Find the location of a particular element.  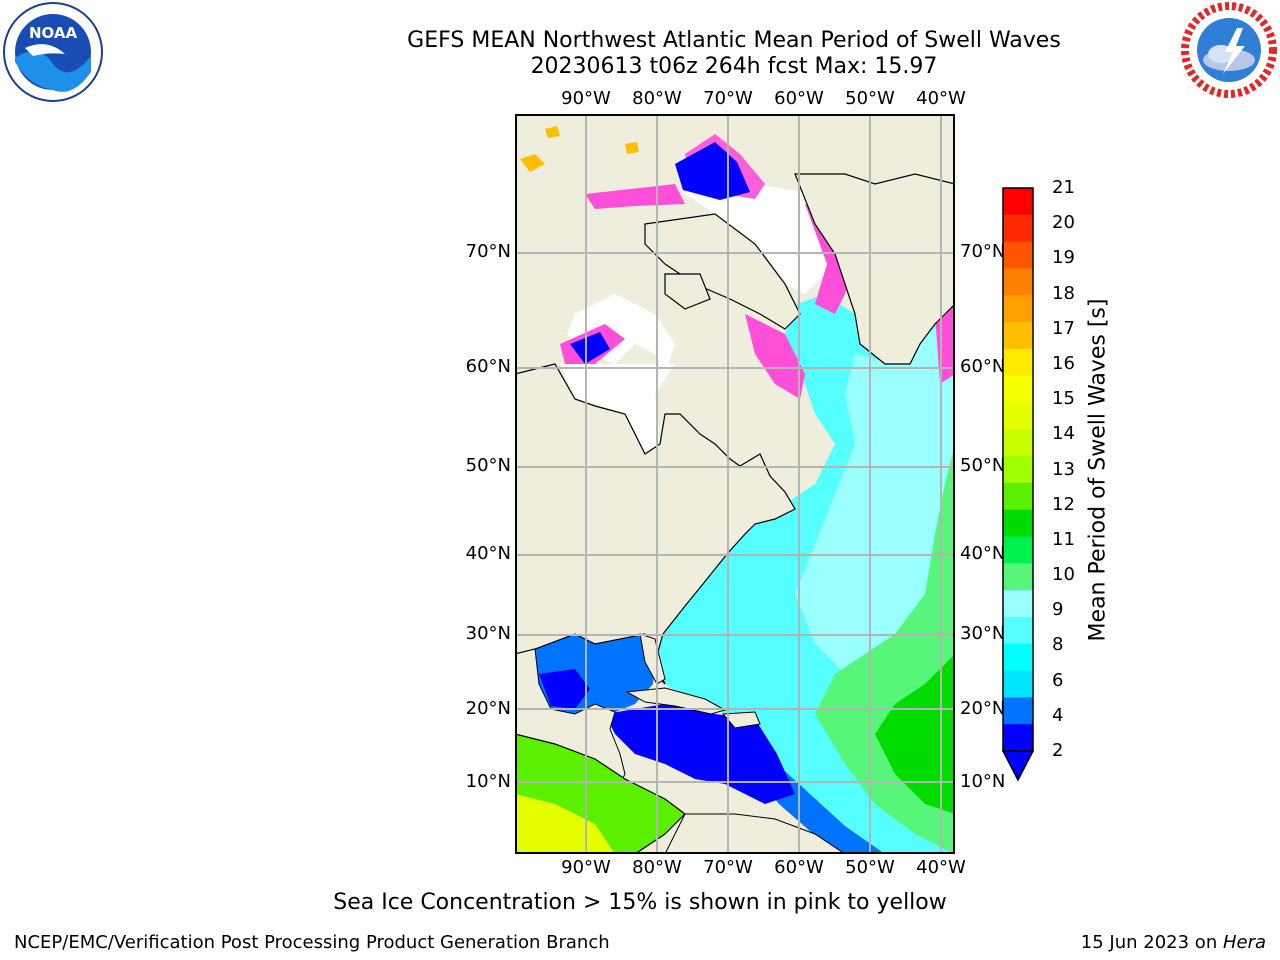

caribbean-sea is located at coordinates (700, 754).